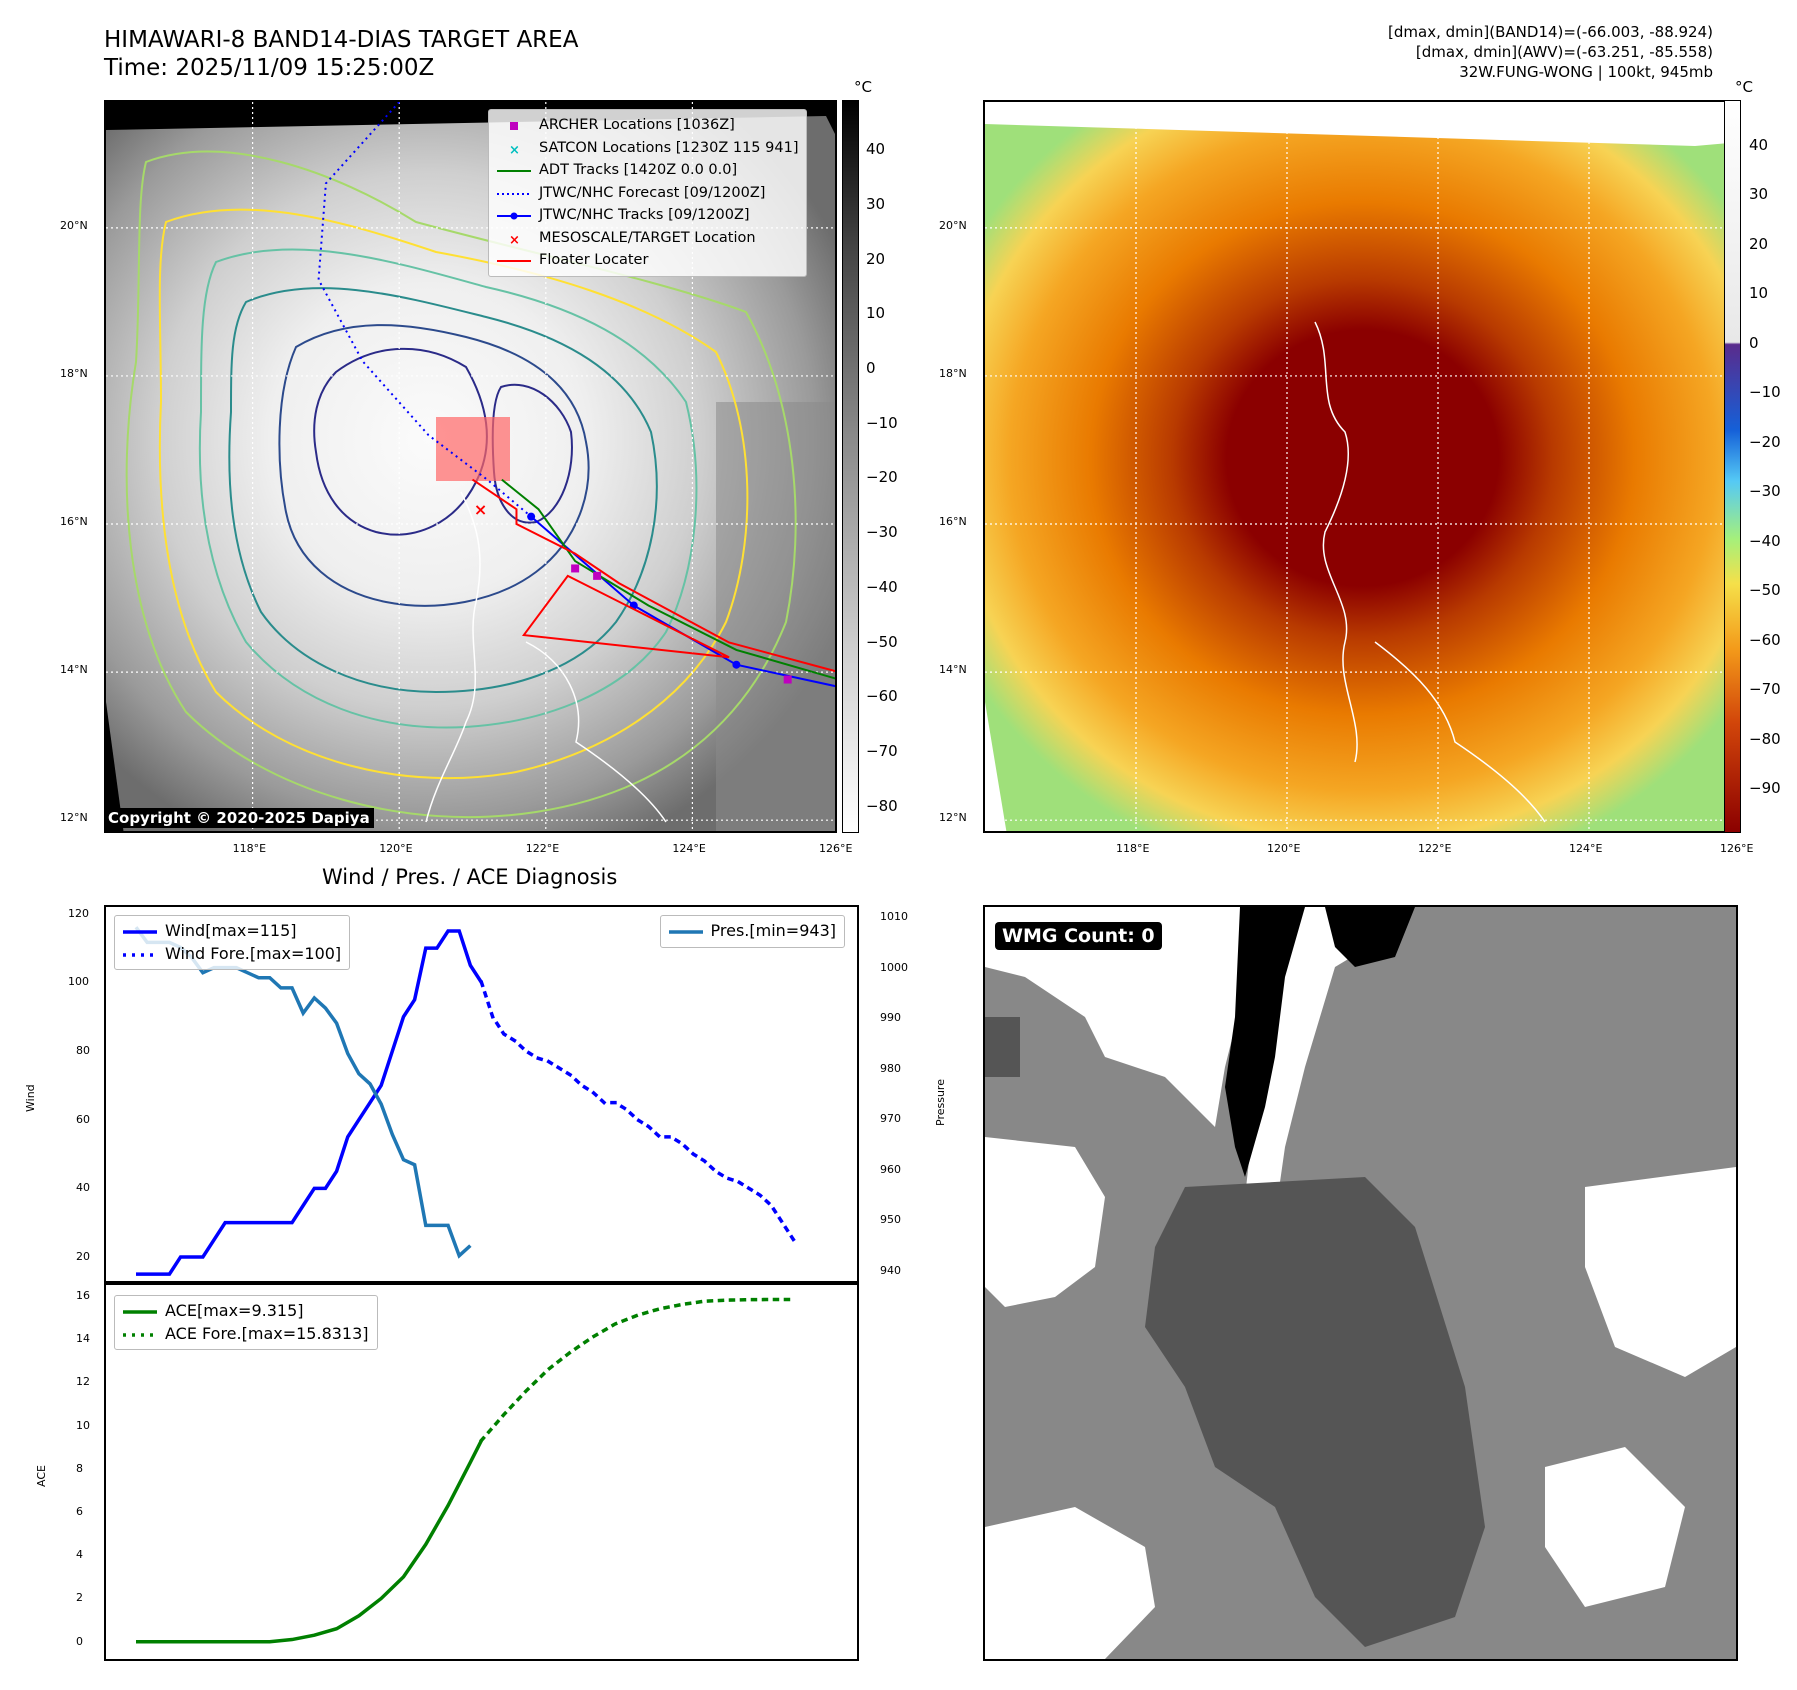  Describe the element at coordinates (239, 818) in the screenshot. I see `copyright-label: Copyright © 2020-2025 Dapiya` at that location.